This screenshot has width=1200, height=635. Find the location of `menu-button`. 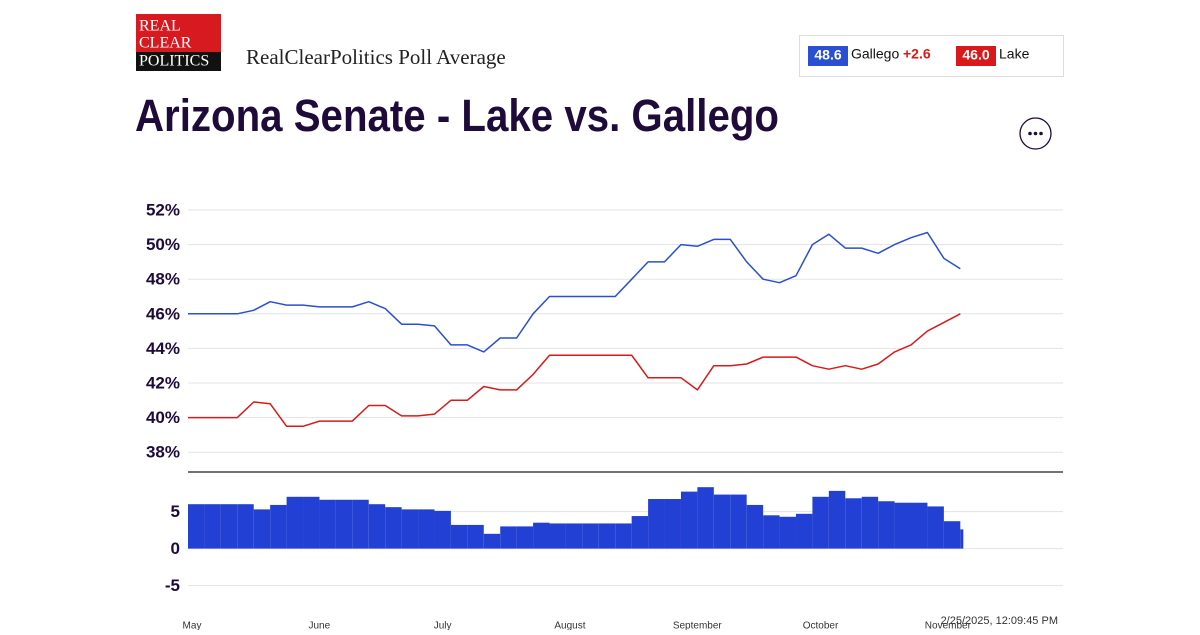

menu-button is located at coordinates (1035, 133).